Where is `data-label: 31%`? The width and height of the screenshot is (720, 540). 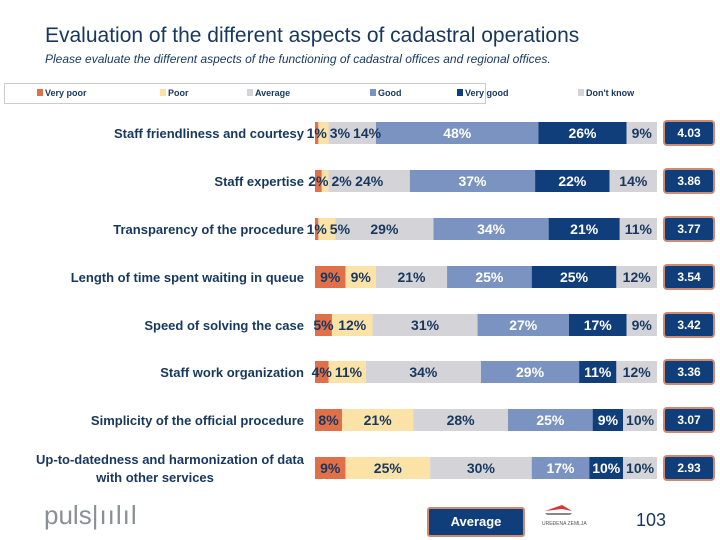
data-label: 31% is located at coordinates (425, 325).